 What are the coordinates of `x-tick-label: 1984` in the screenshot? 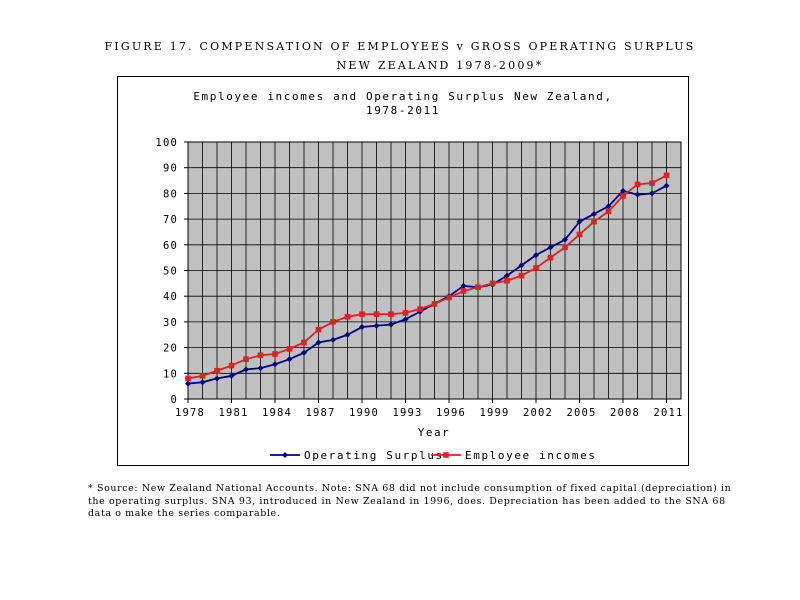 It's located at (277, 413).